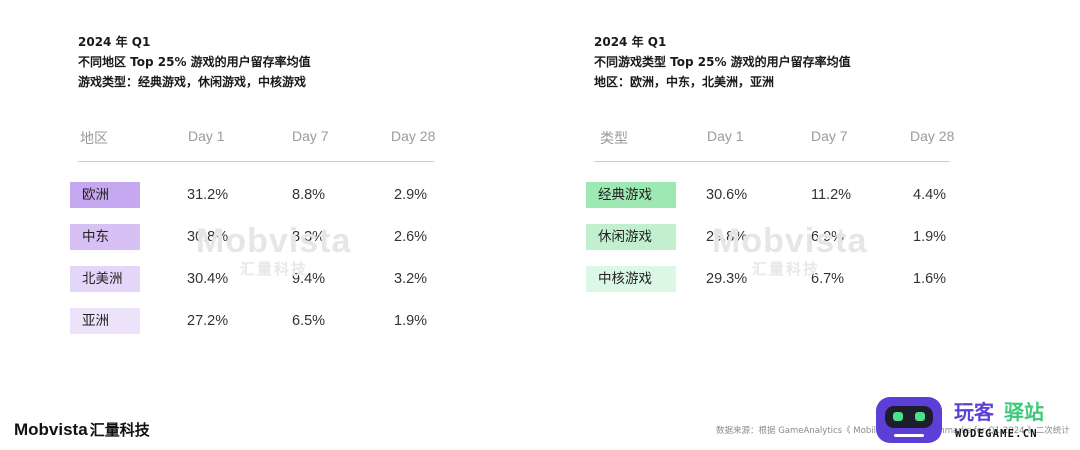 The width and height of the screenshot is (1080, 450). I want to click on robot-logo-icon, so click(909, 420).